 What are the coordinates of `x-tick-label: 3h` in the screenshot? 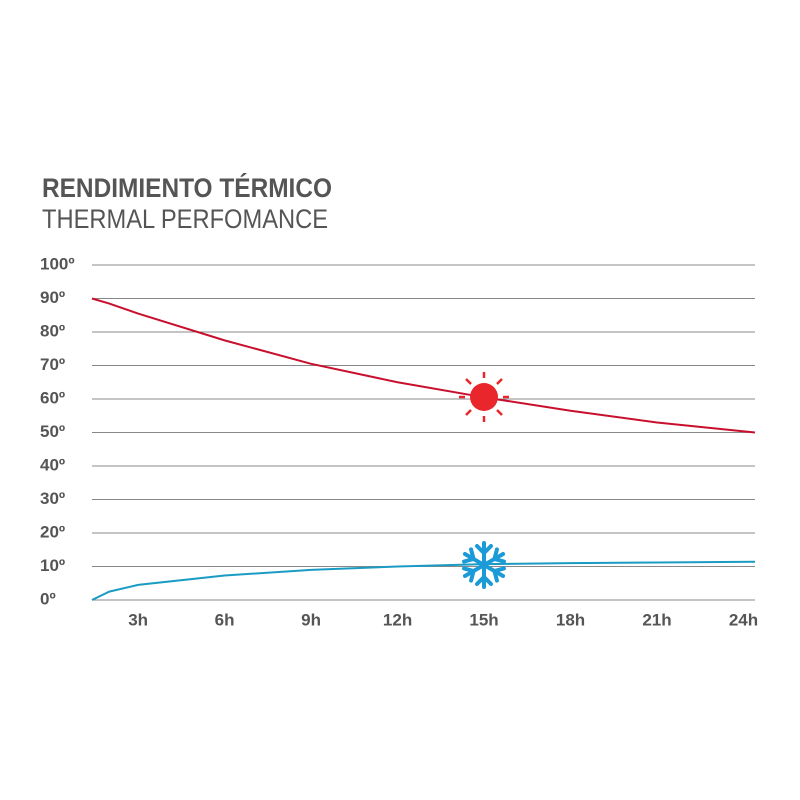 It's located at (138, 619).